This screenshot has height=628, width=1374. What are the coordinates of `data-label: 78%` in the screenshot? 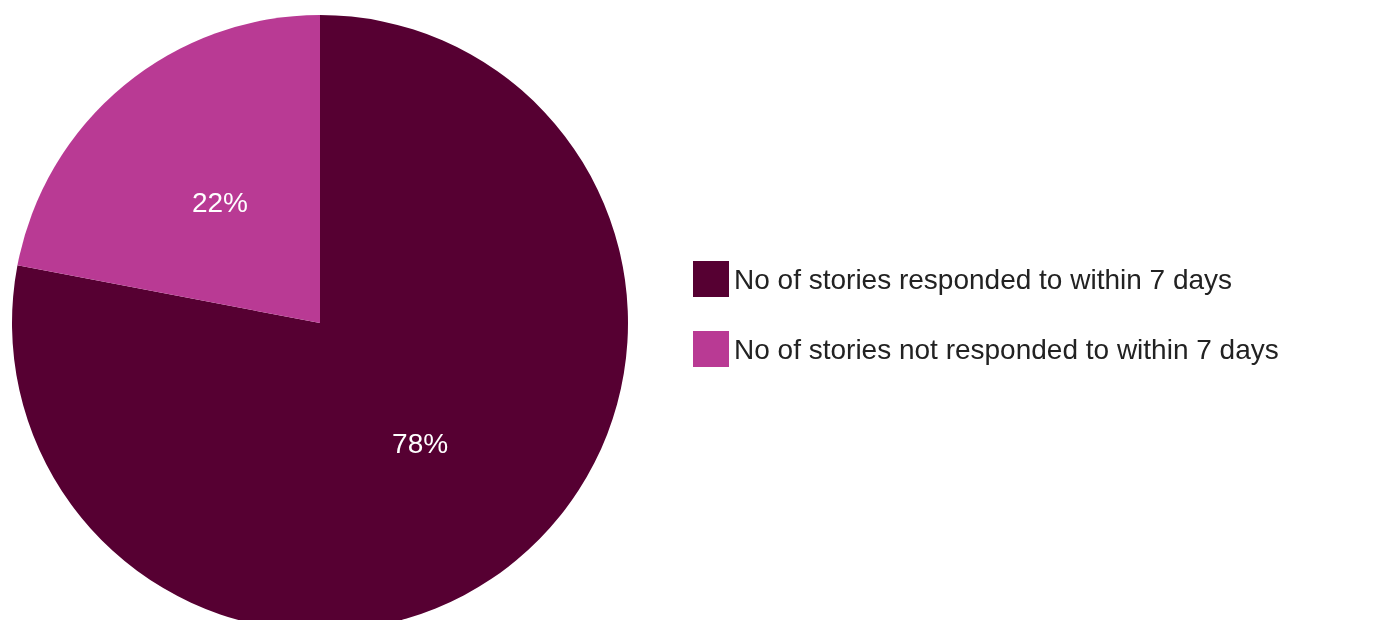 It's located at (420, 444).